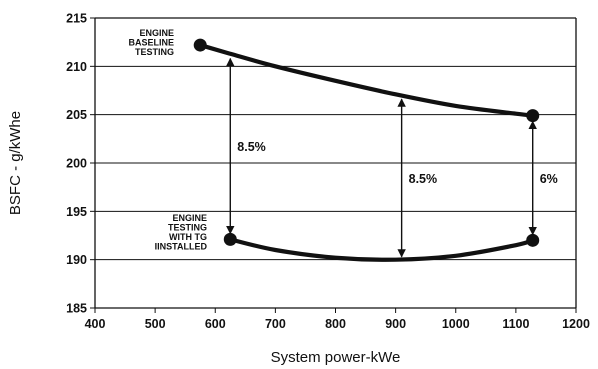 Image resolution: width=598 pixels, height=369 pixels. What do you see at coordinates (381, 249) in the screenshot?
I see `series-line-with_tg` at bounding box center [381, 249].